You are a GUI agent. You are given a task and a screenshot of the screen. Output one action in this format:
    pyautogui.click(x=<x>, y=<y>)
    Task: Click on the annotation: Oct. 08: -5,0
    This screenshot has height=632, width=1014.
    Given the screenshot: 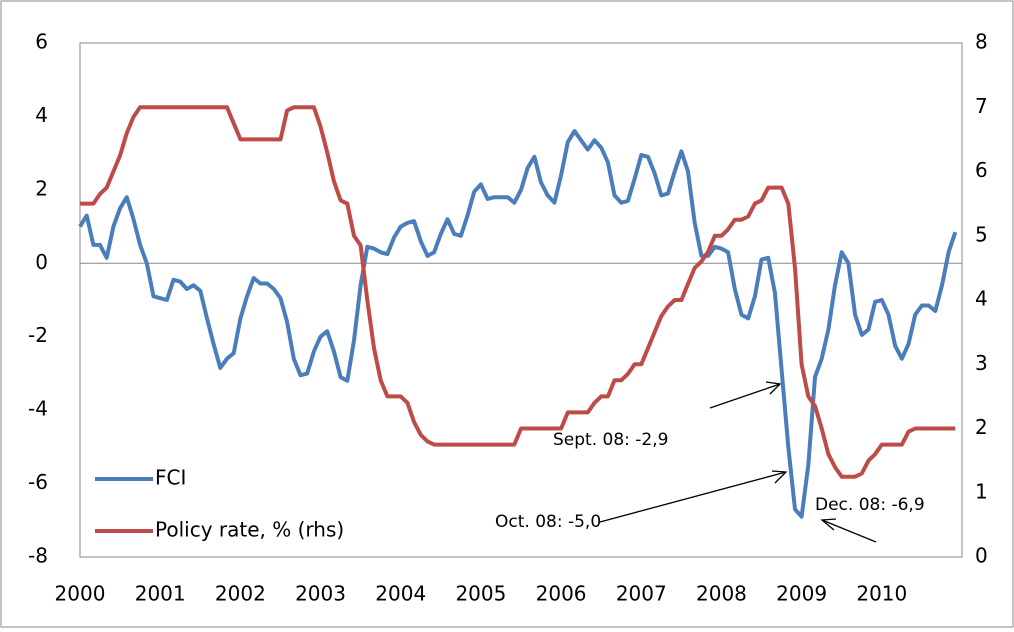 What is the action you would take?
    pyautogui.click(x=548, y=522)
    